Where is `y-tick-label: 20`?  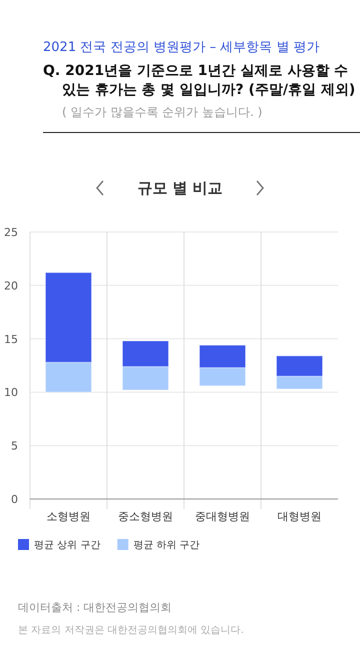
y-tick-label: 20 is located at coordinates (11, 285).